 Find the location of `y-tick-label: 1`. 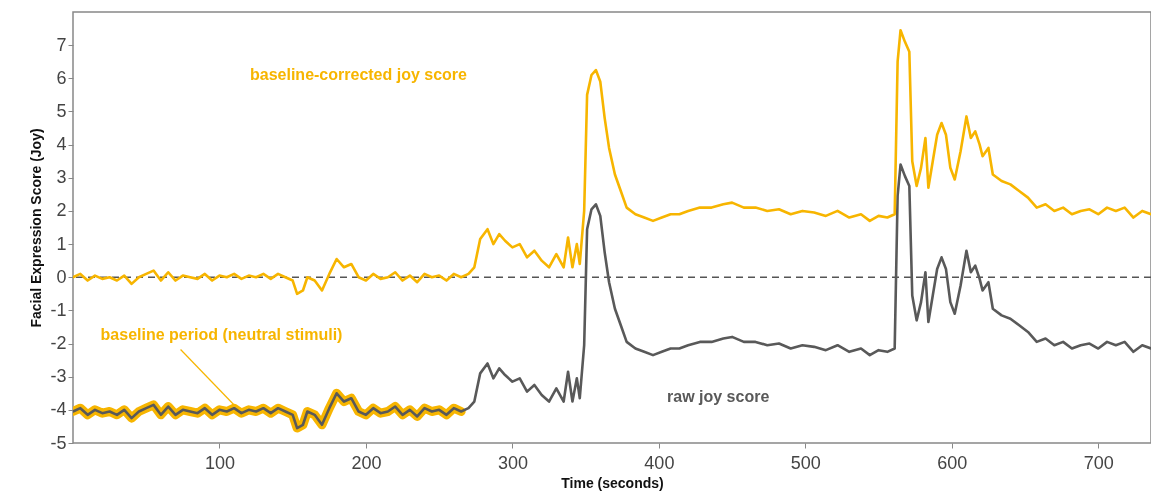

y-tick-label: 1 is located at coordinates (61, 243).